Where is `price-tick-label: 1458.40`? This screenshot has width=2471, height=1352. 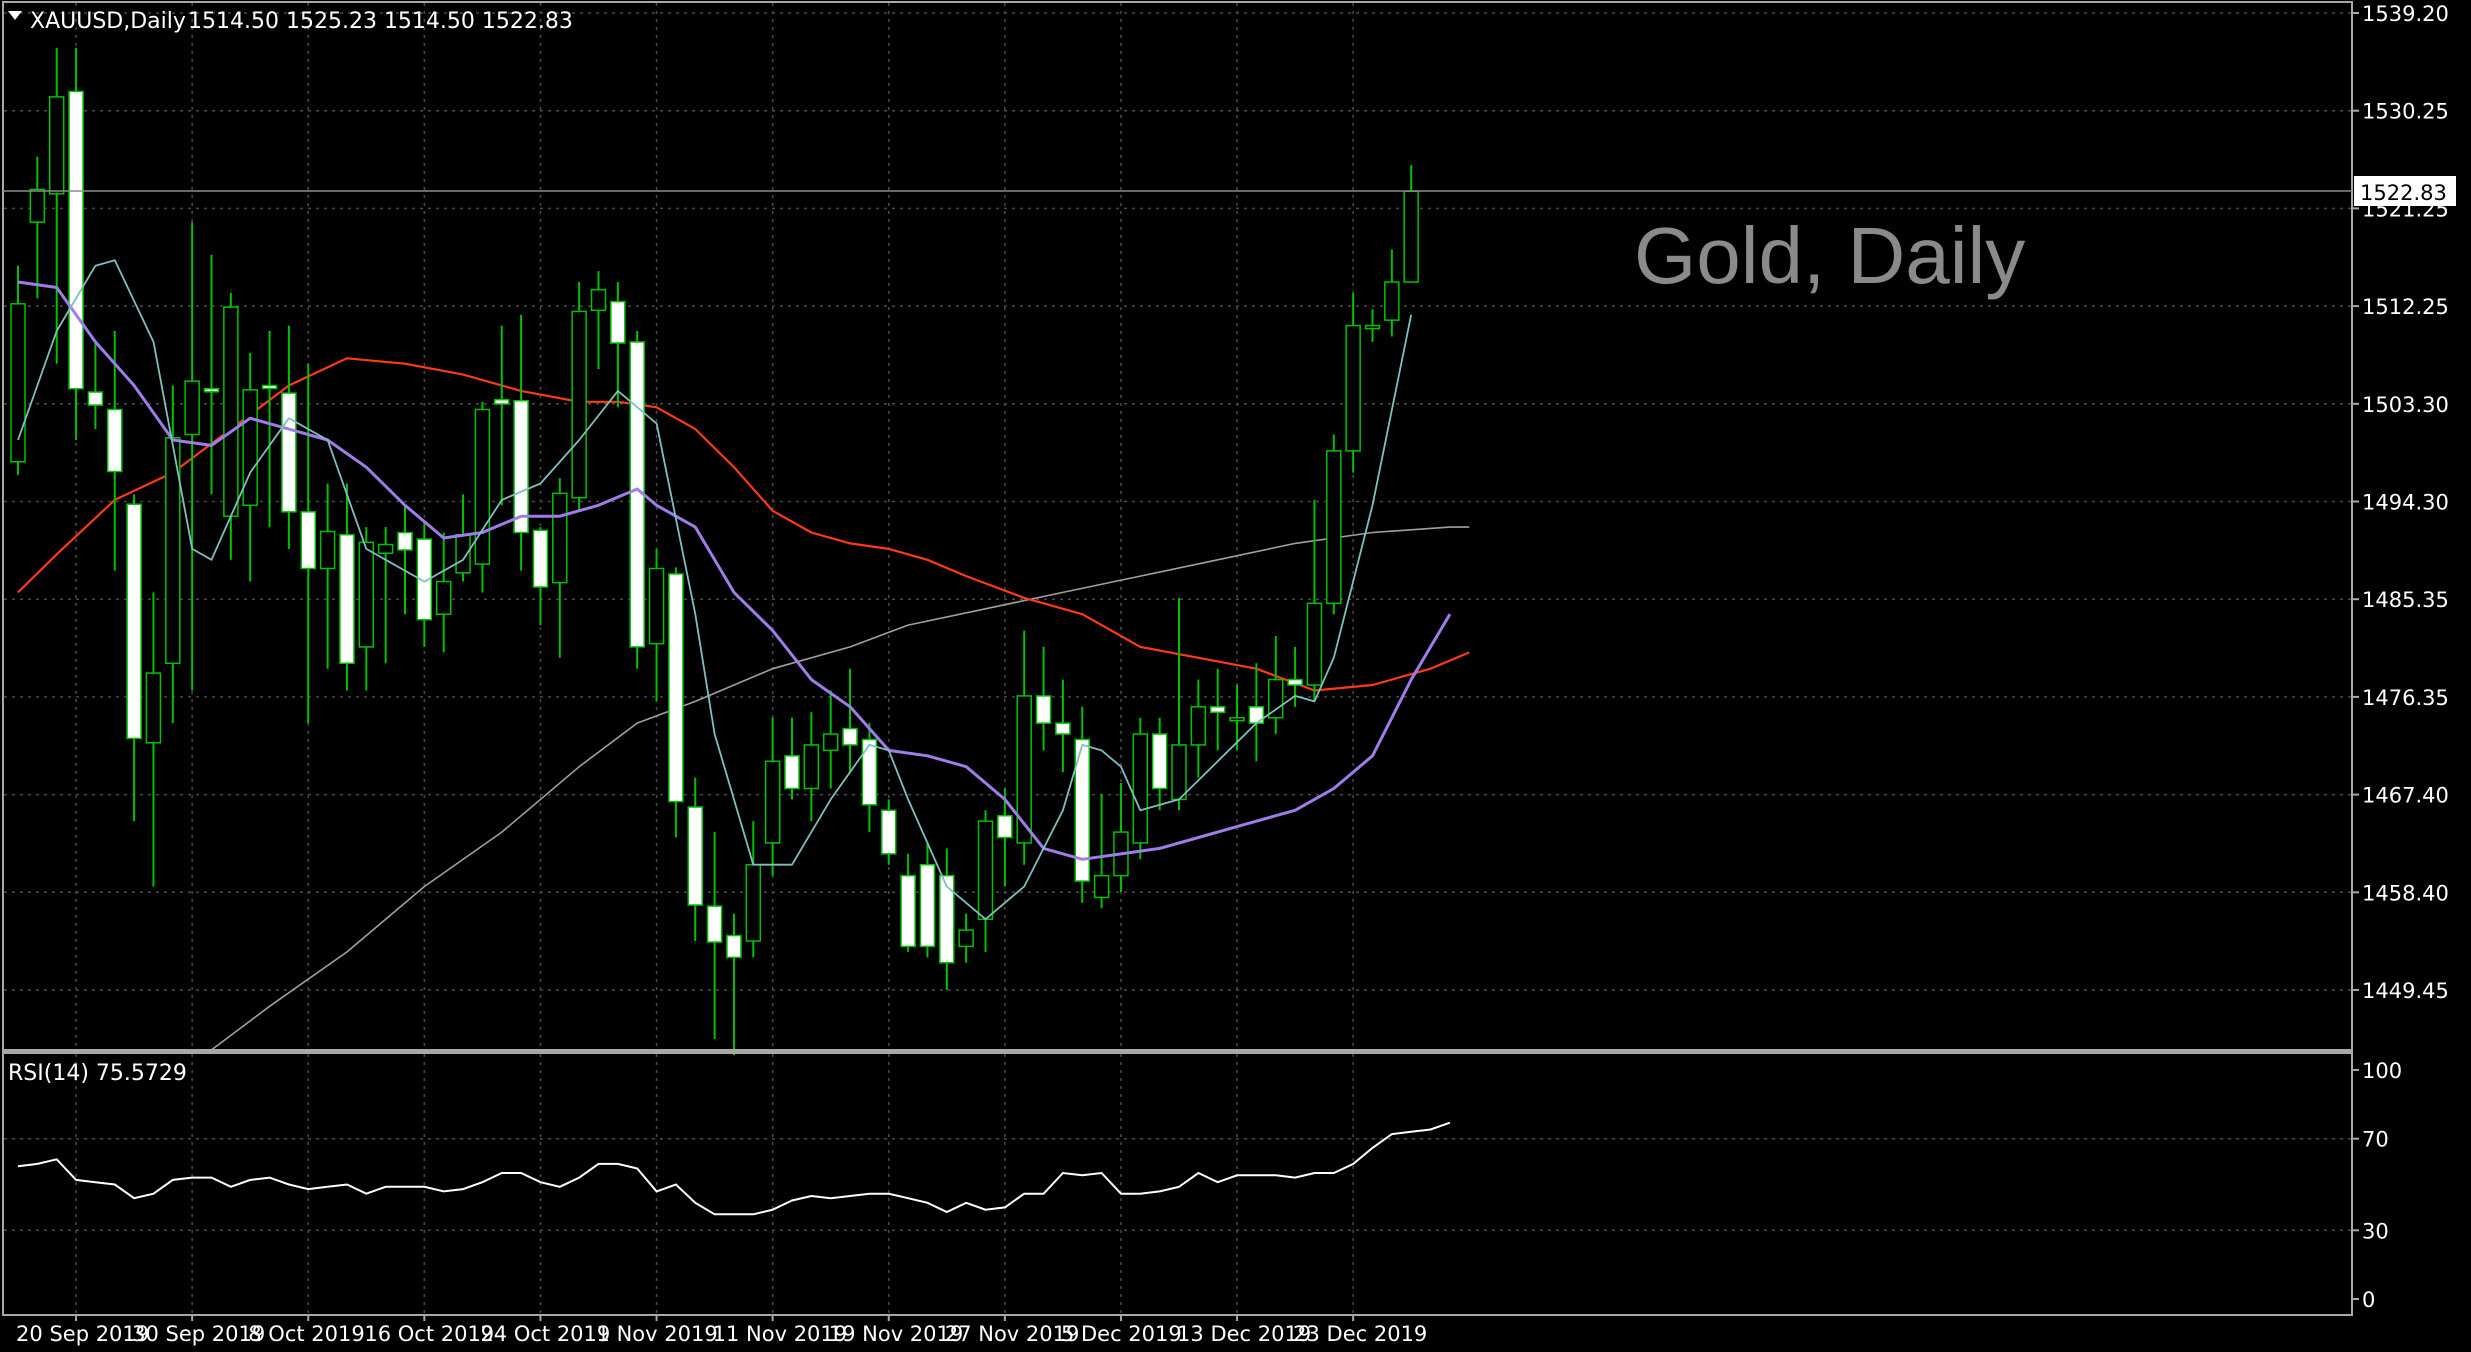 price-tick-label: 1458.40 is located at coordinates (2405, 893).